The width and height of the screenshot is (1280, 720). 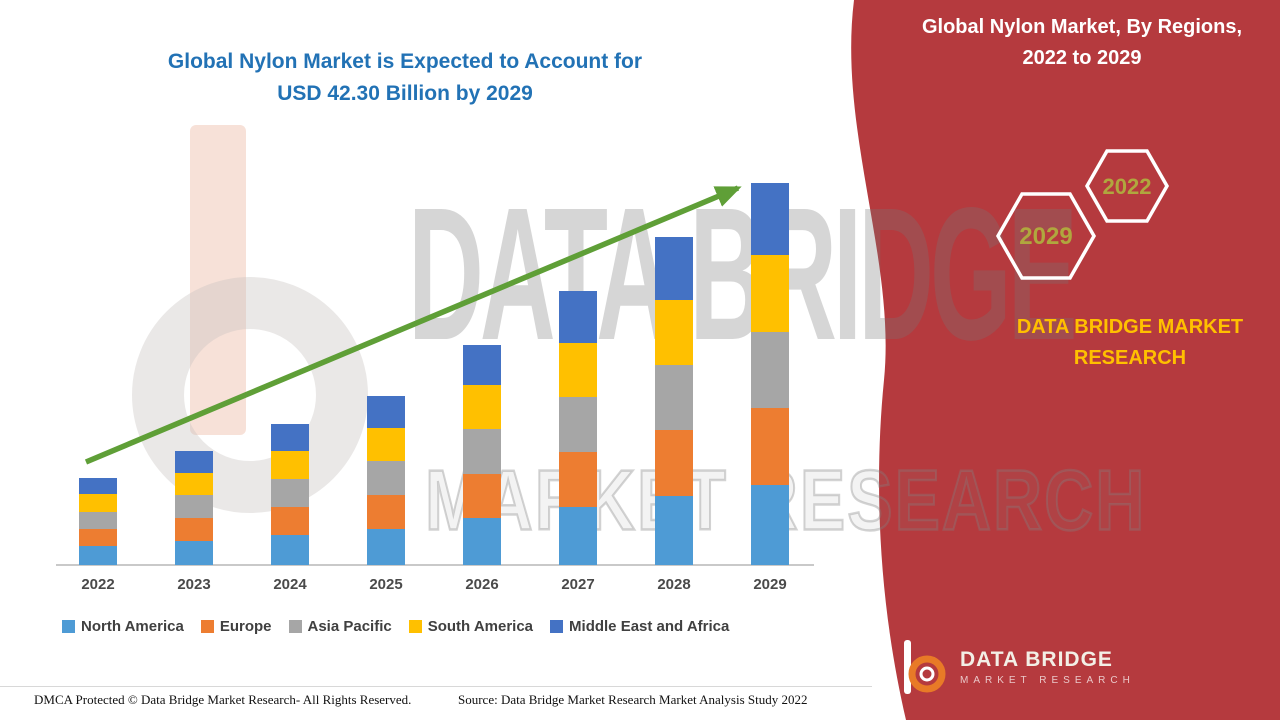 I want to click on panel-title-line2: 2022 to 2029, so click(x=1082, y=58).